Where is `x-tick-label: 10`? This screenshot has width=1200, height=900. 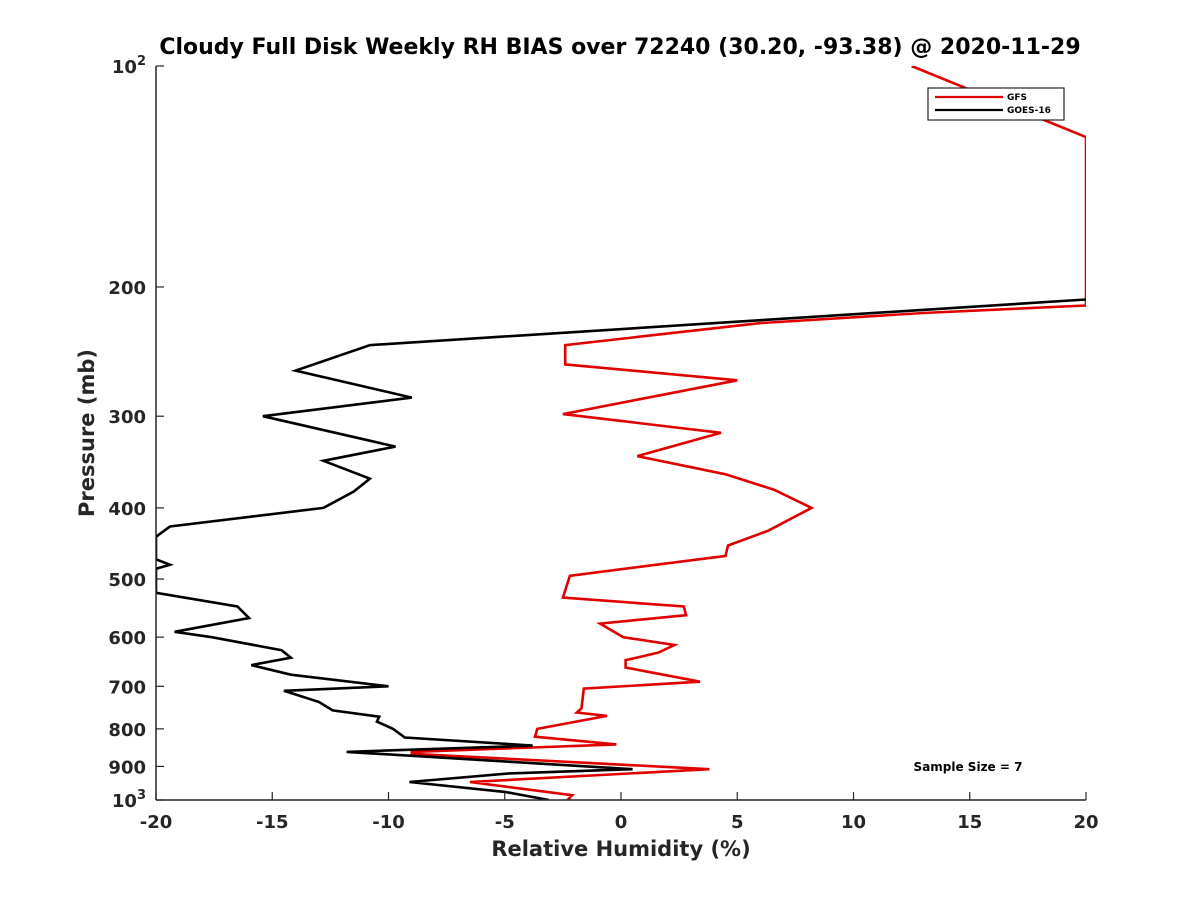
x-tick-label: 10 is located at coordinates (853, 822).